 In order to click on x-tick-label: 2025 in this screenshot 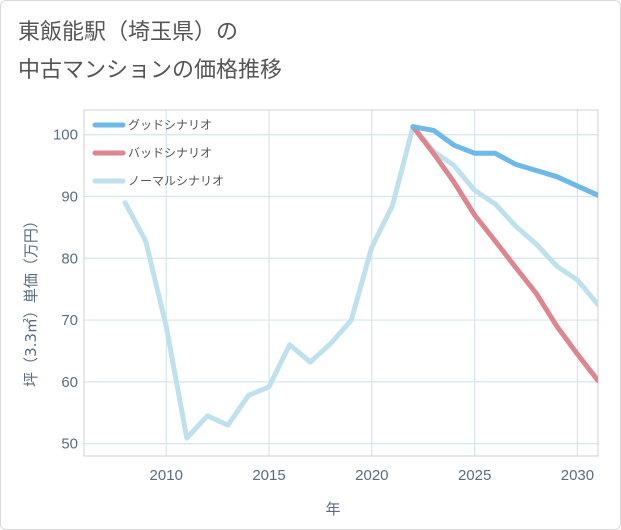, I will do `click(474, 475)`.